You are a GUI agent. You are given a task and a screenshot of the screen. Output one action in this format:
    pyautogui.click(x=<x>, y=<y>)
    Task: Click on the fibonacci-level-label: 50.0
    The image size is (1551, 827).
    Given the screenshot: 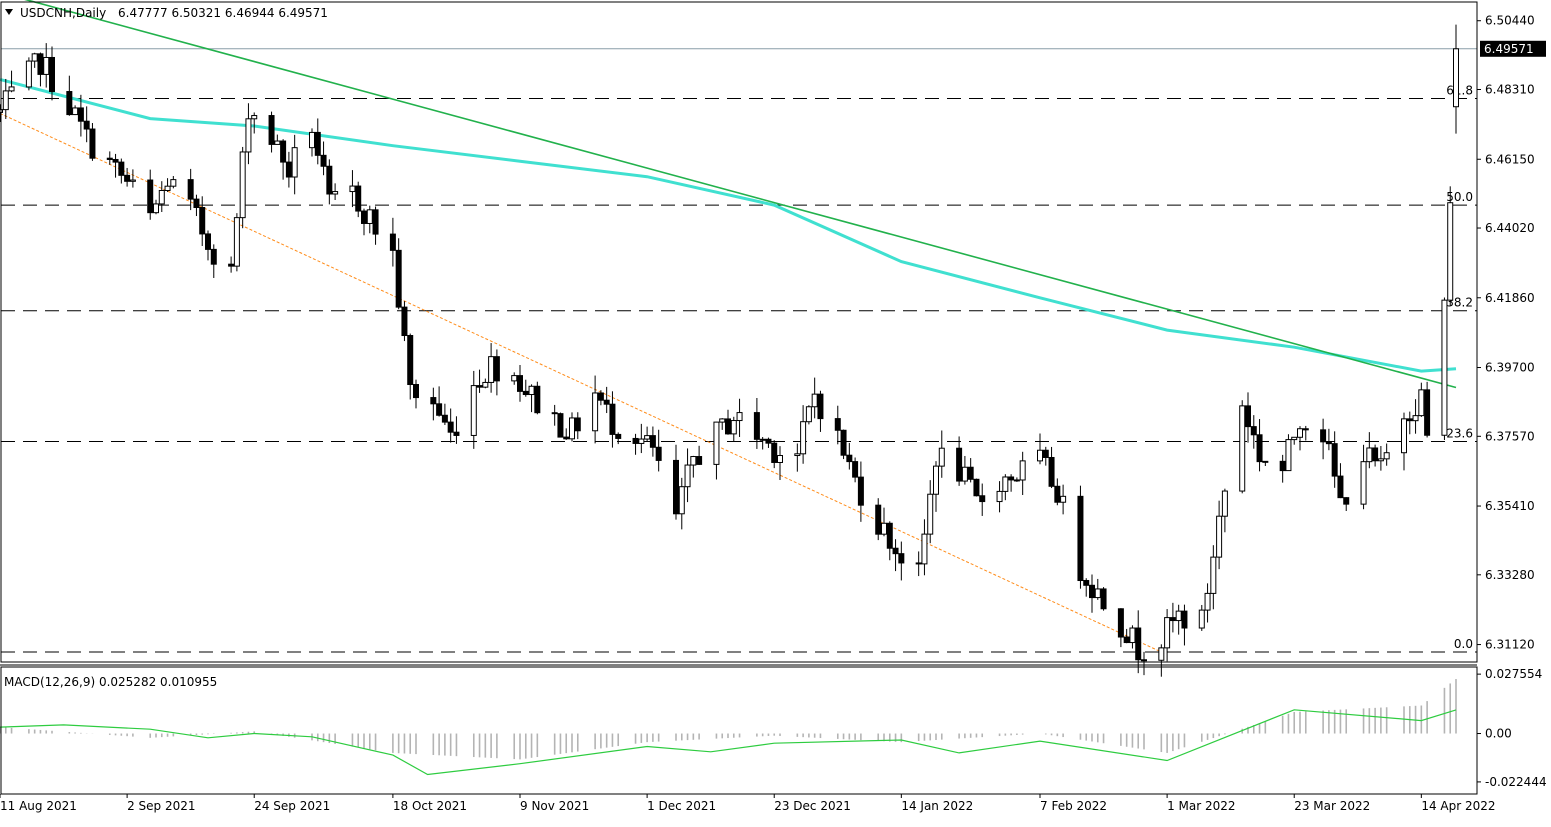 What is the action you would take?
    pyautogui.click(x=1459, y=197)
    